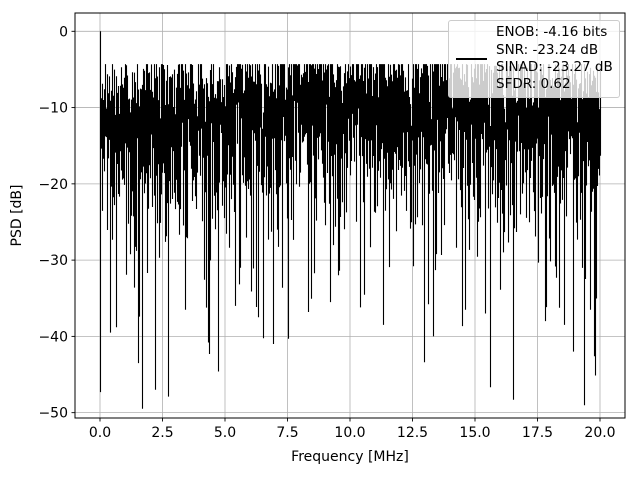 The height and width of the screenshot is (480, 640). Describe the element at coordinates (474, 433) in the screenshot. I see `x-tick-label: 15.0` at that location.